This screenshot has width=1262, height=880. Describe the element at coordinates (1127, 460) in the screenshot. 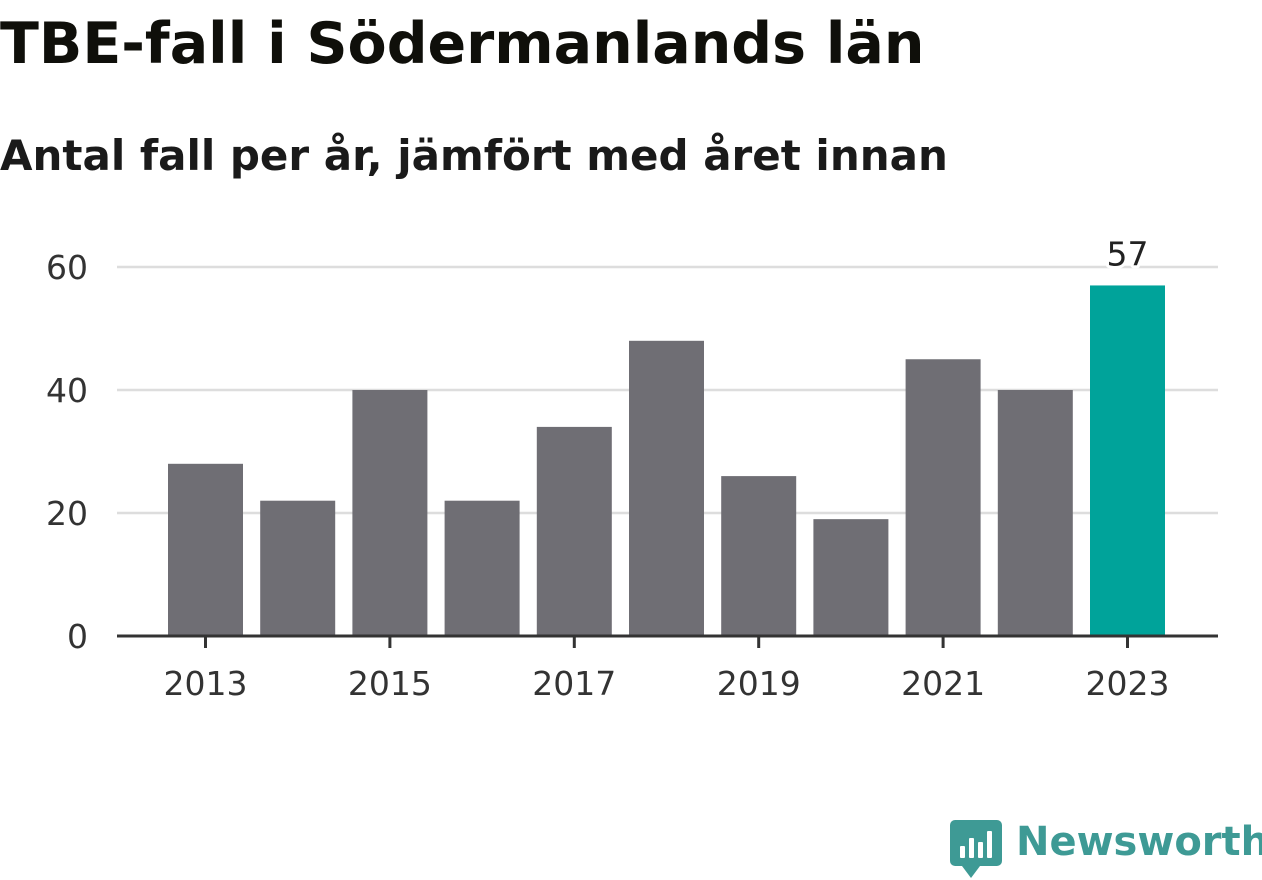

I see `bar-2023` at that location.